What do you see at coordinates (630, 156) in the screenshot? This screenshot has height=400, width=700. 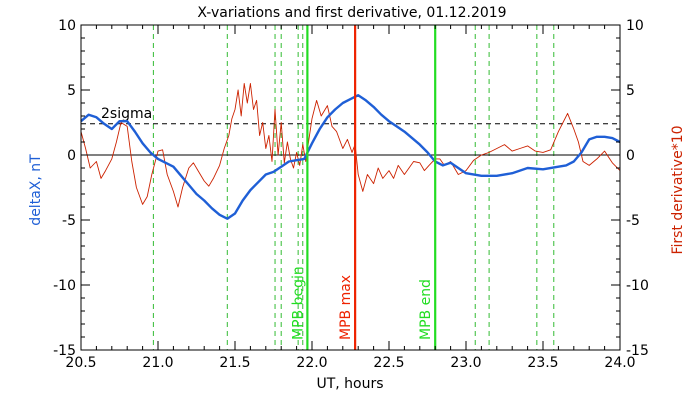 I see `y-tick-label-right-2: 0` at bounding box center [630, 156].